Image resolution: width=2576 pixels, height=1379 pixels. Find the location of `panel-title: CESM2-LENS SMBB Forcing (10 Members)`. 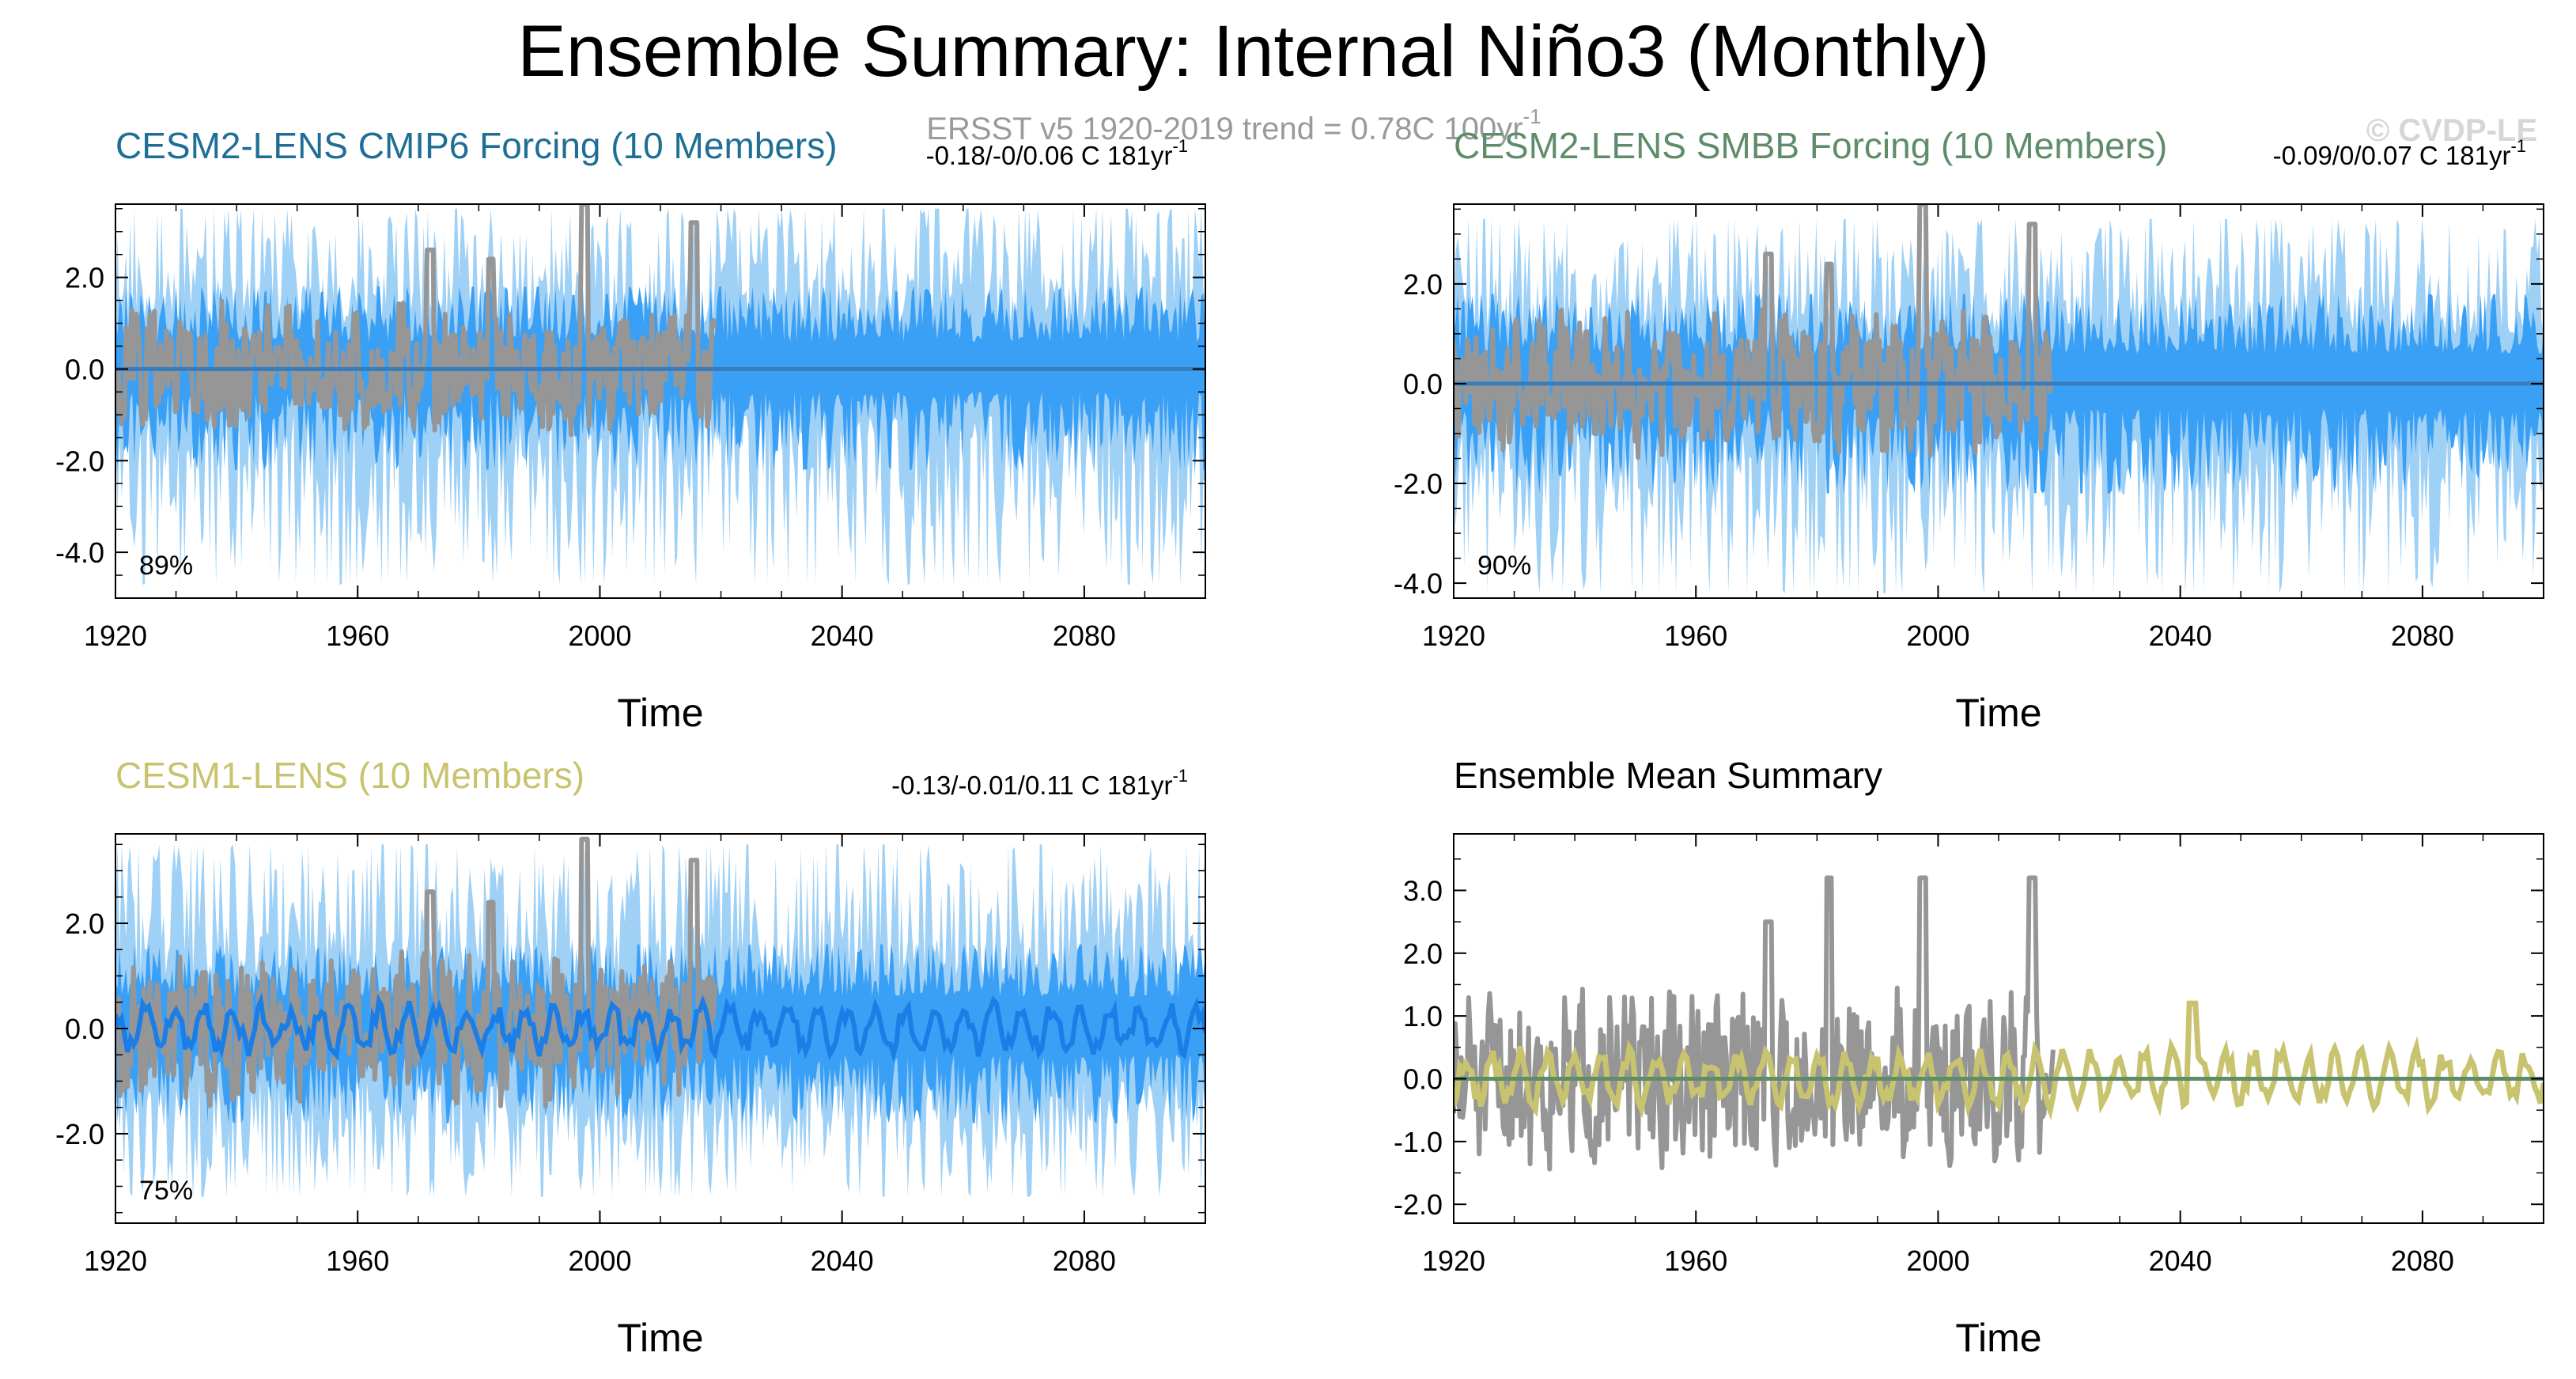

panel-title: CESM2-LENS SMBB Forcing (10 Members) is located at coordinates (1811, 145).